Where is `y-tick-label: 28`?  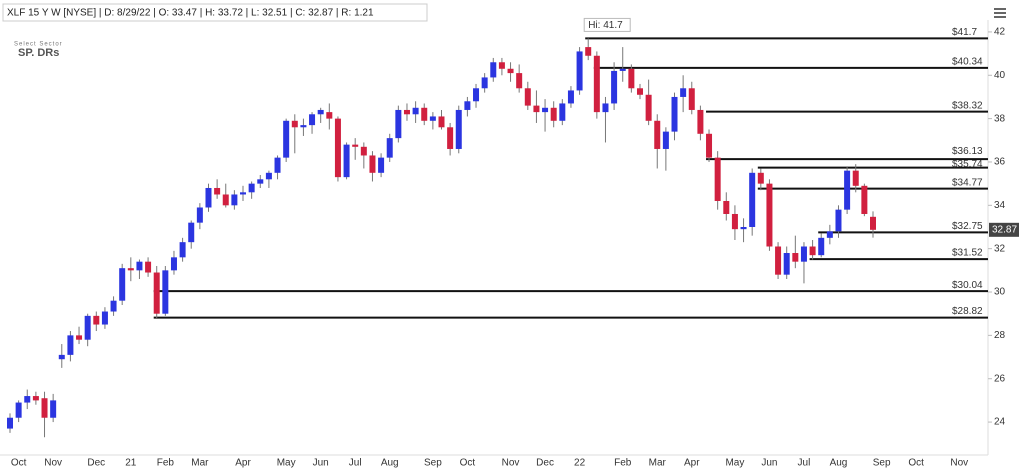 y-tick-label: 28 is located at coordinates (1000, 335).